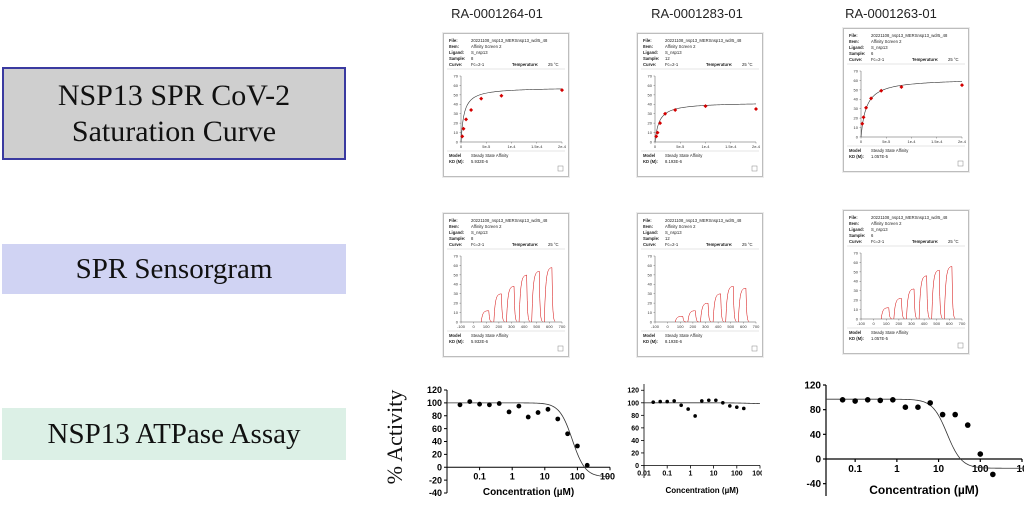  Describe the element at coordinates (577, 476) in the screenshot. I see `x-tick-label: 100` at that location.